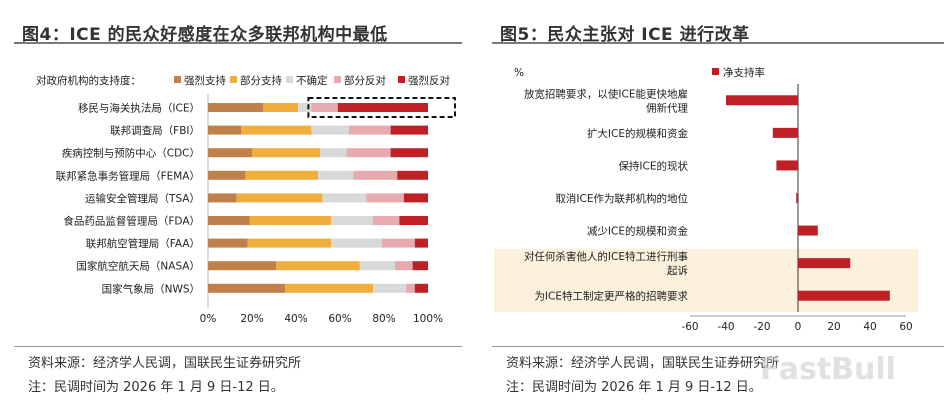 The width and height of the screenshot is (950, 412). What do you see at coordinates (606, 93) in the screenshot?
I see `category-label: 放宽招聘要求，以使ICE能更快地雇` at bounding box center [606, 93].